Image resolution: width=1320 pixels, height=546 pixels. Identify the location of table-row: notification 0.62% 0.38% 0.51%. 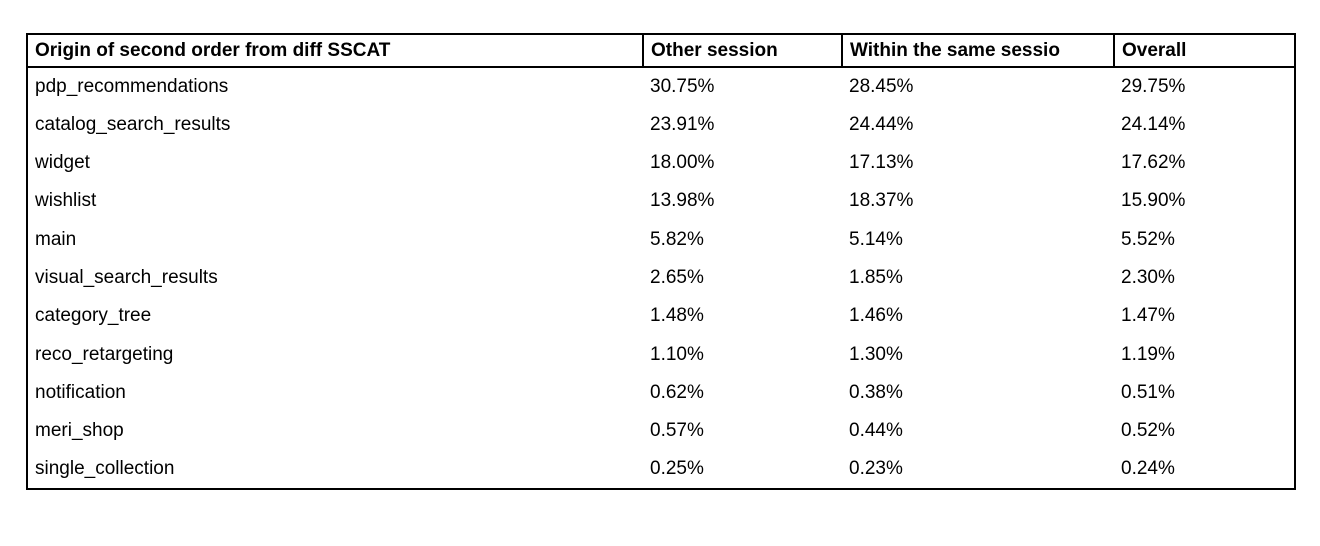
(661, 393).